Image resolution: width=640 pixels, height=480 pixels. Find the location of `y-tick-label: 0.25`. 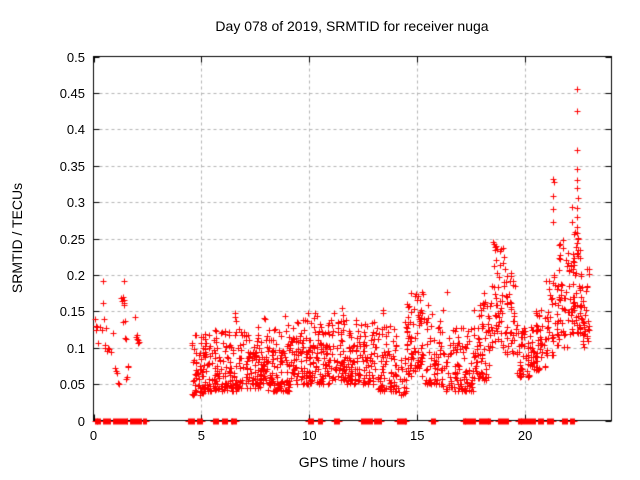

y-tick-label: 0.25 is located at coordinates (72, 239).